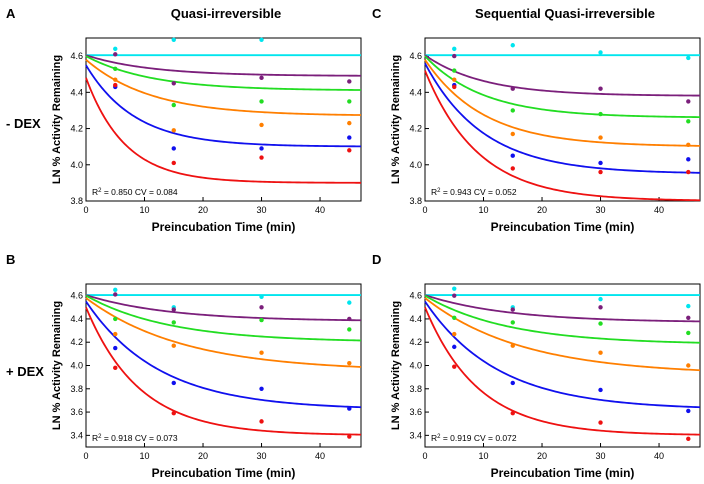  I want to click on panel-letter-b: B, so click(11, 259).